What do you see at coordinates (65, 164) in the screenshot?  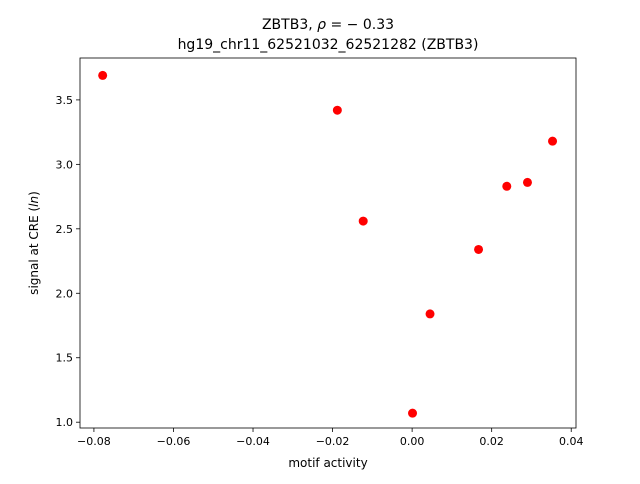 I see `y-tick-label: 3.0` at bounding box center [65, 164].